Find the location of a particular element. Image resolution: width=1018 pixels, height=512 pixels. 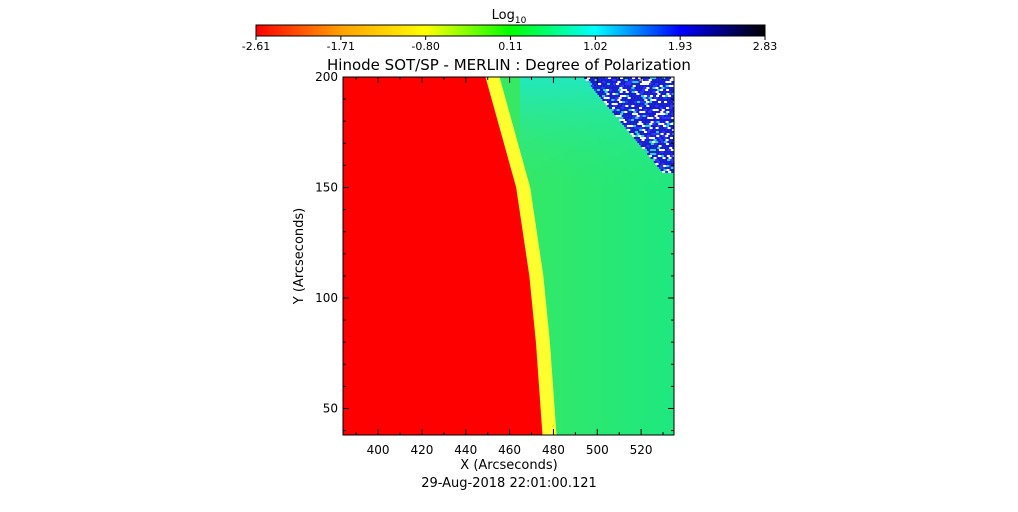

x-tick-label: 520 is located at coordinates (641, 450).